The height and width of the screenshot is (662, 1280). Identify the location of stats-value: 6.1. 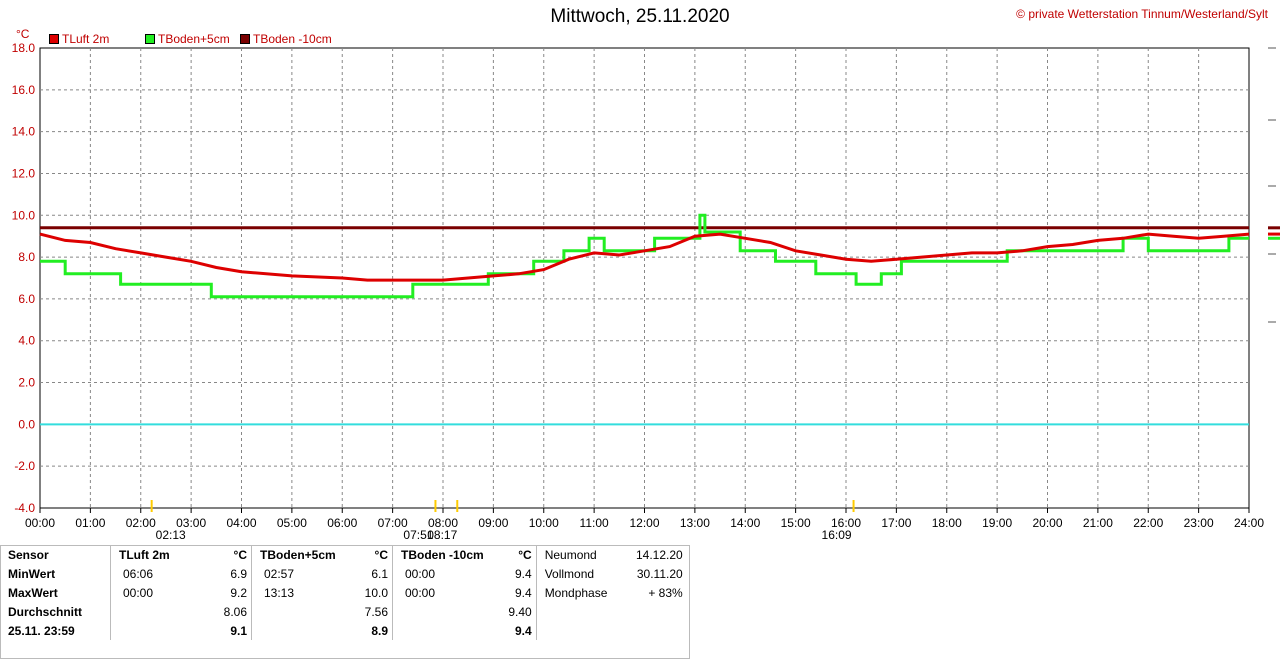
(379, 573).